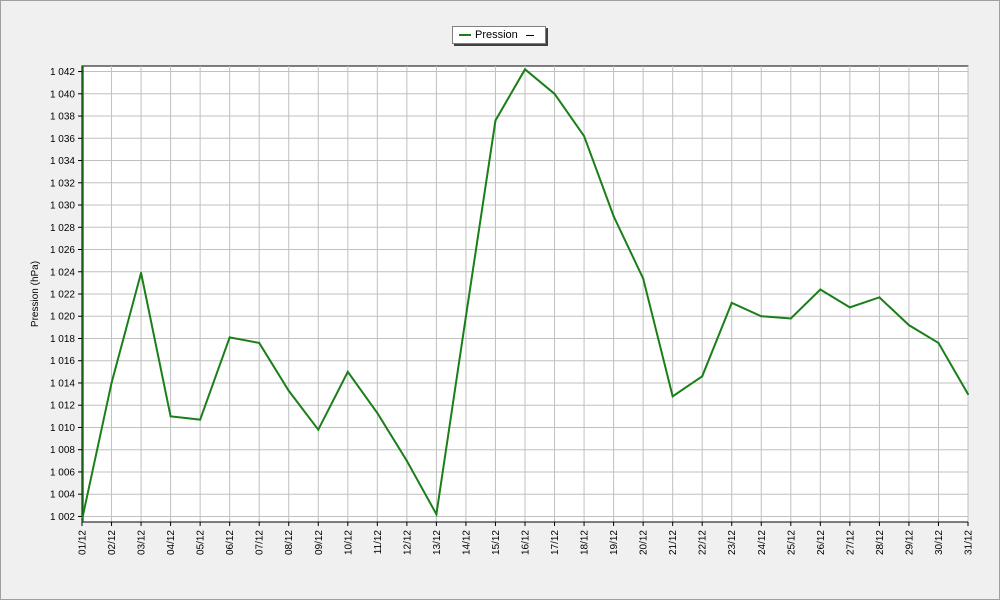  What do you see at coordinates (62, 183) in the screenshot?
I see `y-tick-label: 1 032` at bounding box center [62, 183].